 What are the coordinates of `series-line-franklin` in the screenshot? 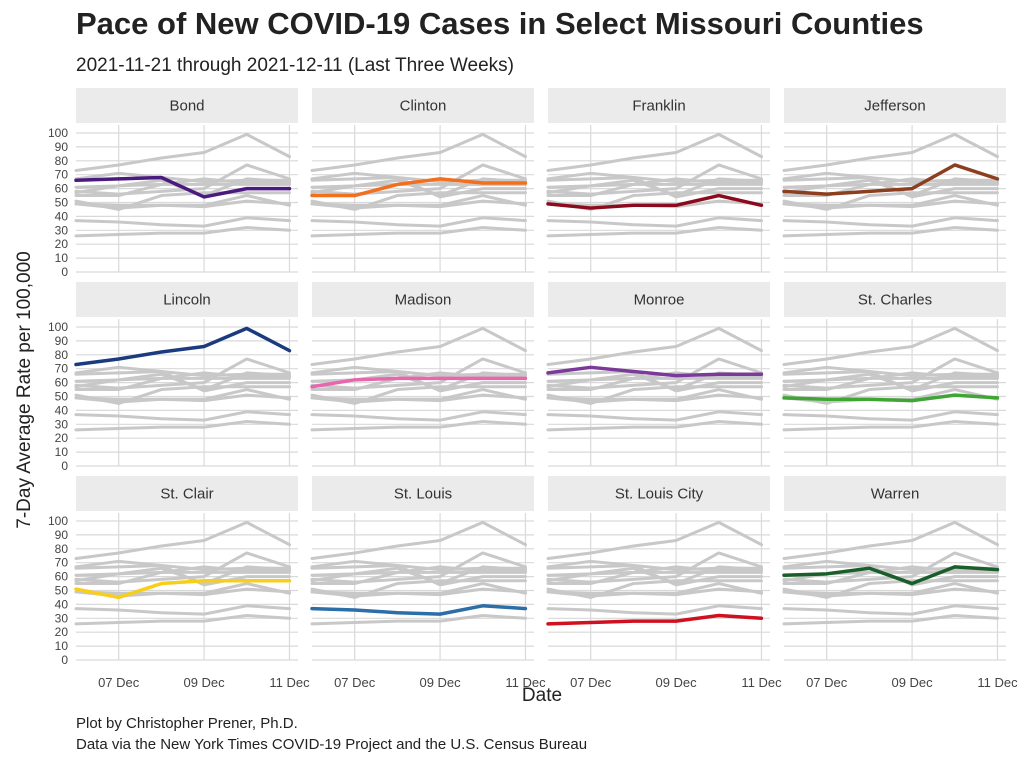 It's located at (655, 201).